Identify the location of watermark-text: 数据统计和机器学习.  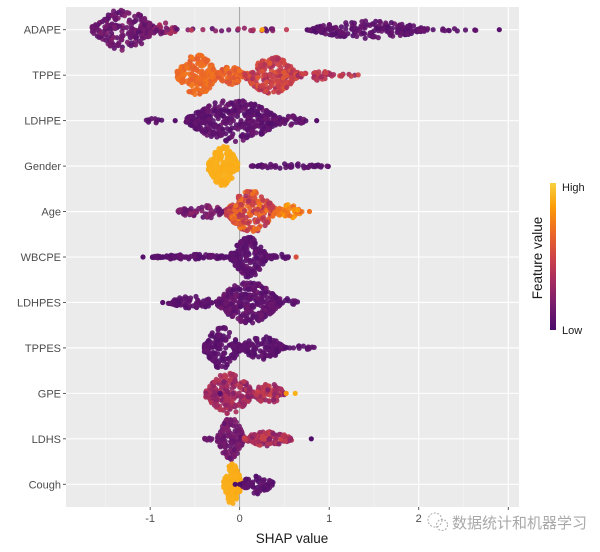
(519, 523).